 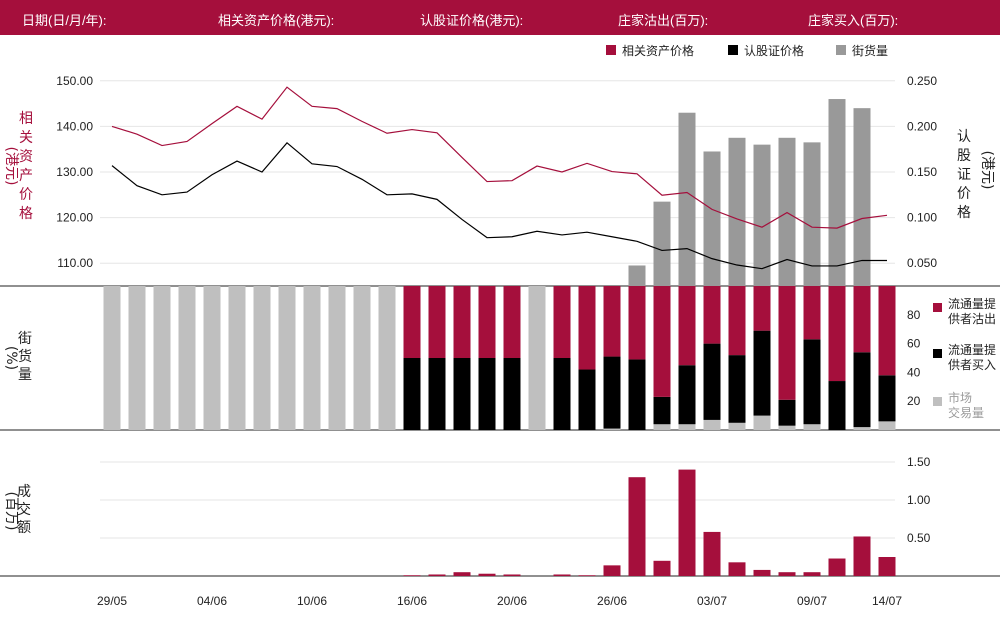 I want to click on legend-label: 相关资产价格, so click(x=658, y=50).